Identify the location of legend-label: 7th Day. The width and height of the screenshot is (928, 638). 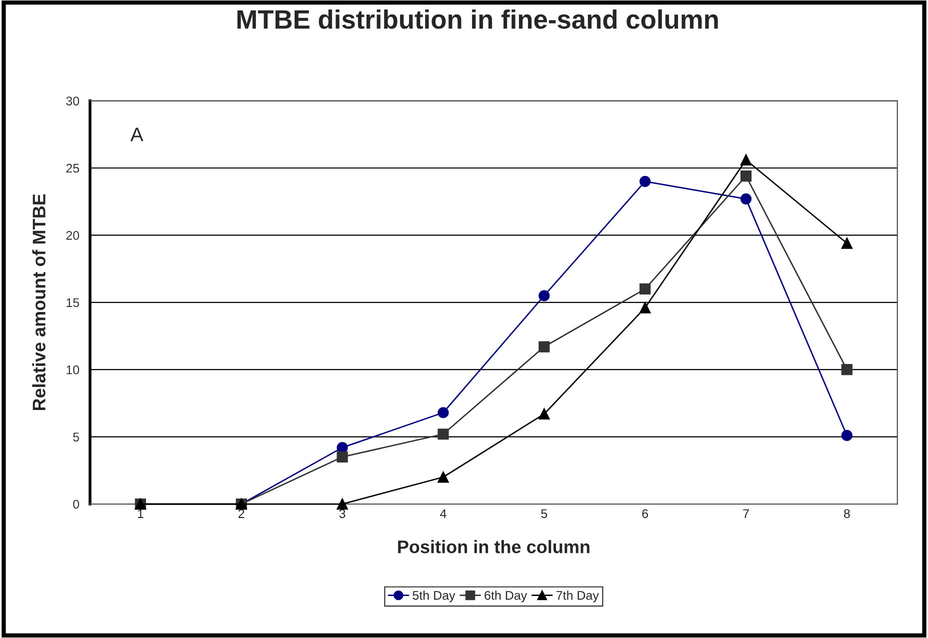
(577, 596).